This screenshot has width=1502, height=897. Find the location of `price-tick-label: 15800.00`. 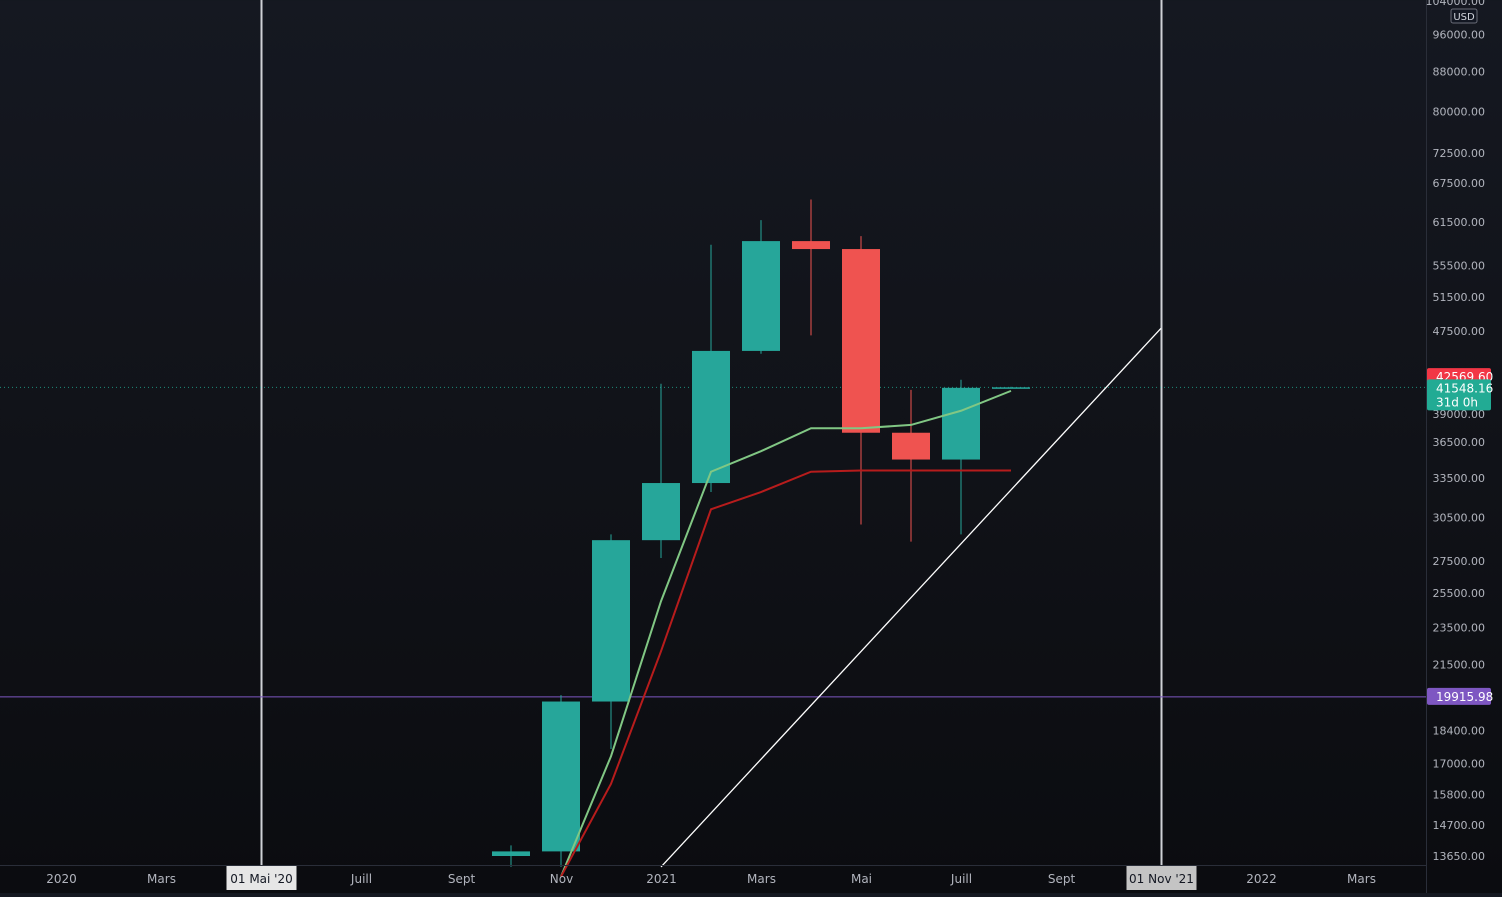

price-tick-label: 15800.00 is located at coordinates (1459, 794).